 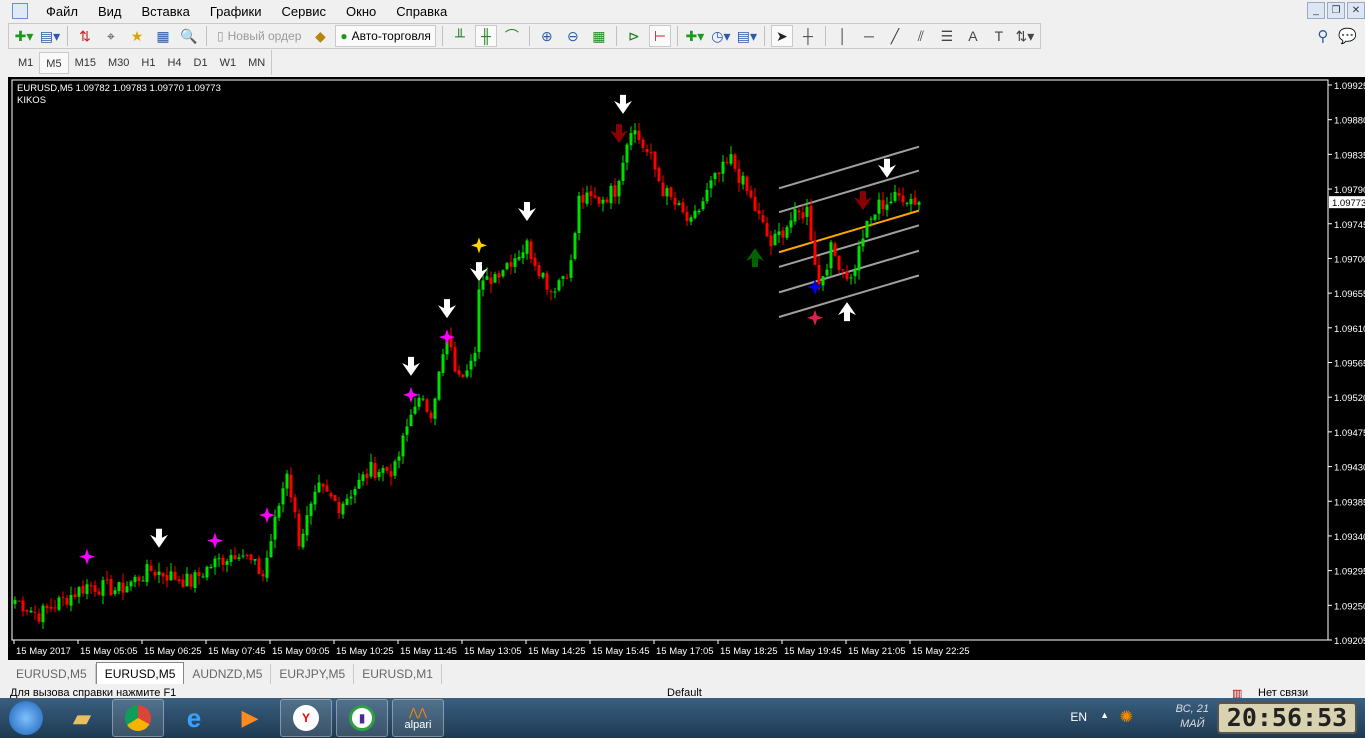 I want to click on timeframe-m5: M5, so click(x=54, y=62).